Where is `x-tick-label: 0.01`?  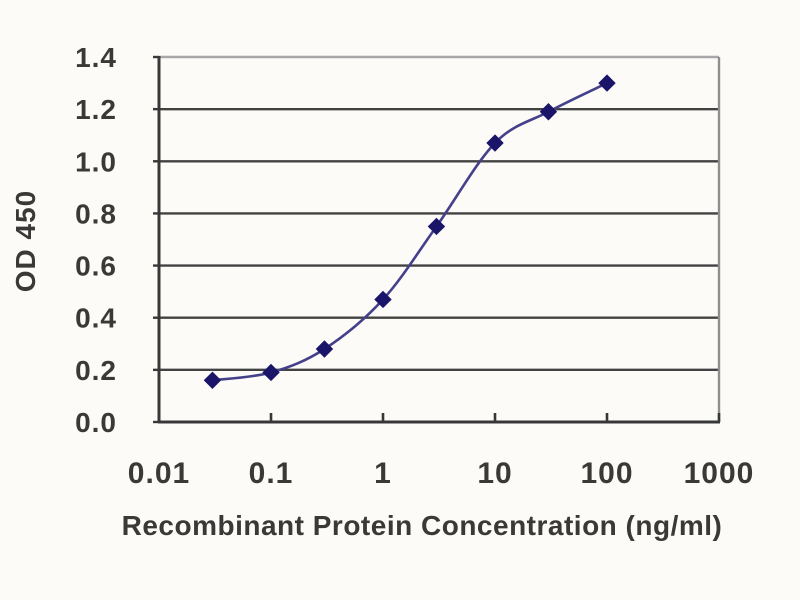
x-tick-label: 0.01 is located at coordinates (159, 473).